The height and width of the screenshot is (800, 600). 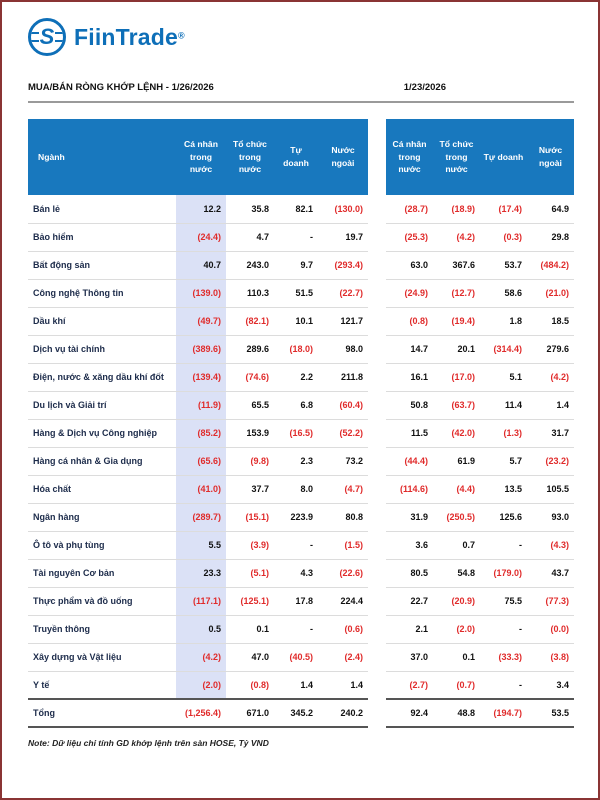 What do you see at coordinates (343, 629) in the screenshot?
I see `value-cell: (0.6)` at bounding box center [343, 629].